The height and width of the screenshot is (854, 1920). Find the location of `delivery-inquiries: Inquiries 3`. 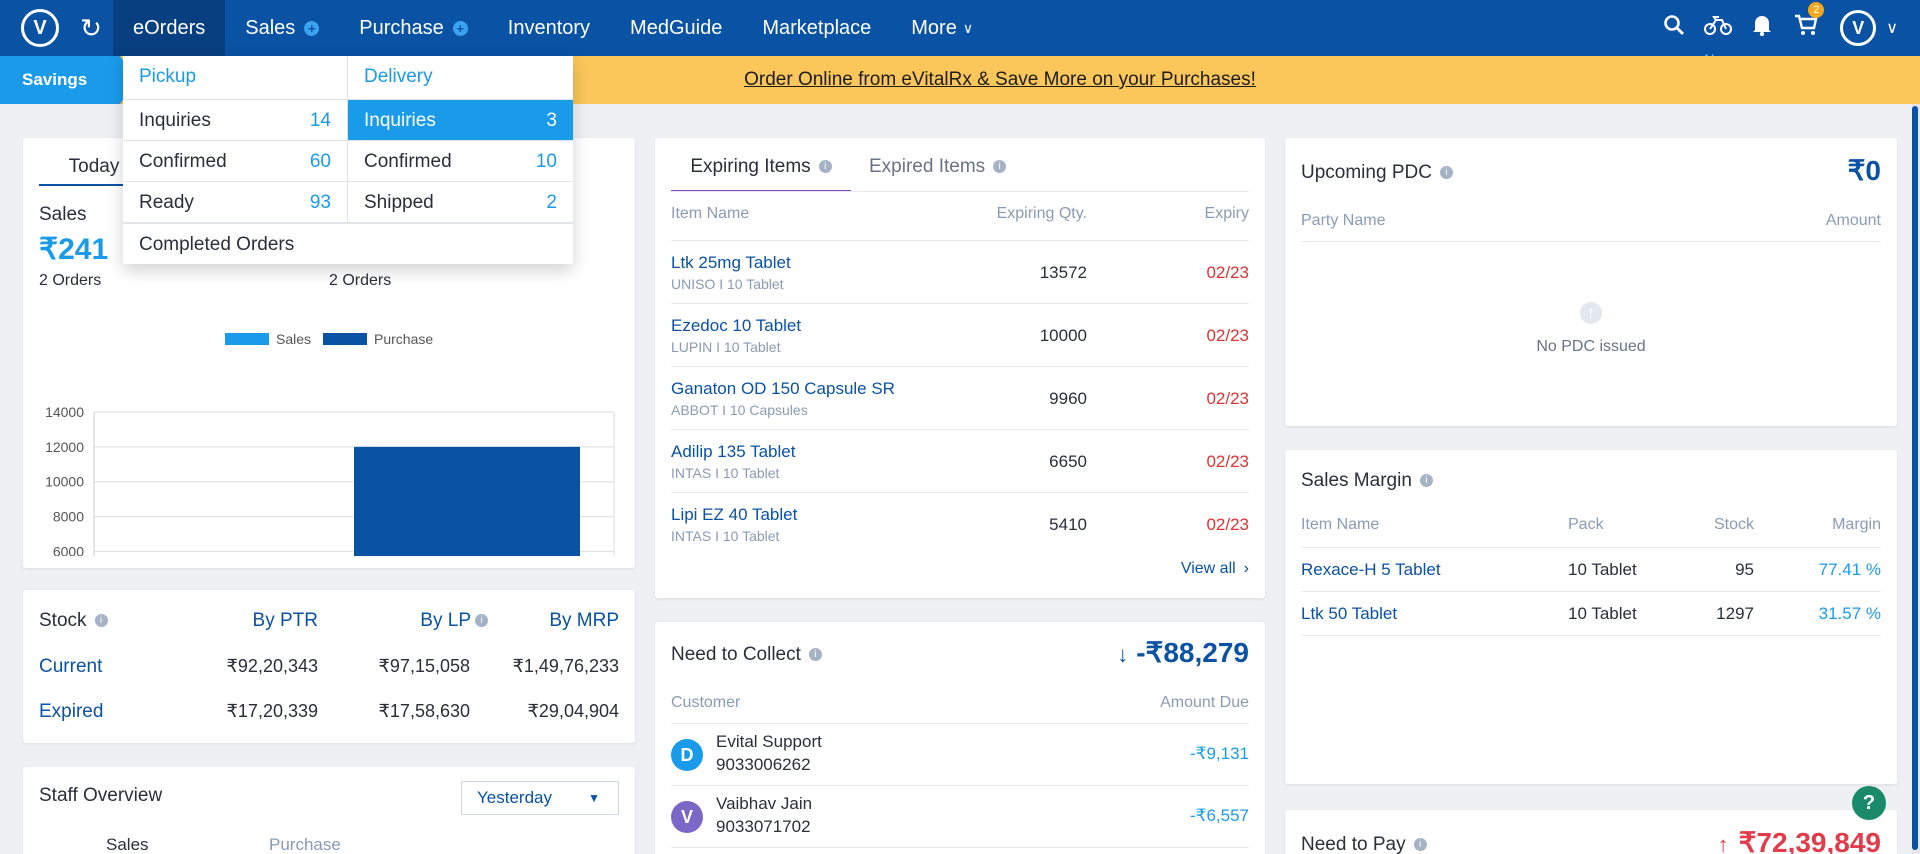

delivery-inquiries: Inquiries 3 is located at coordinates (460, 120).